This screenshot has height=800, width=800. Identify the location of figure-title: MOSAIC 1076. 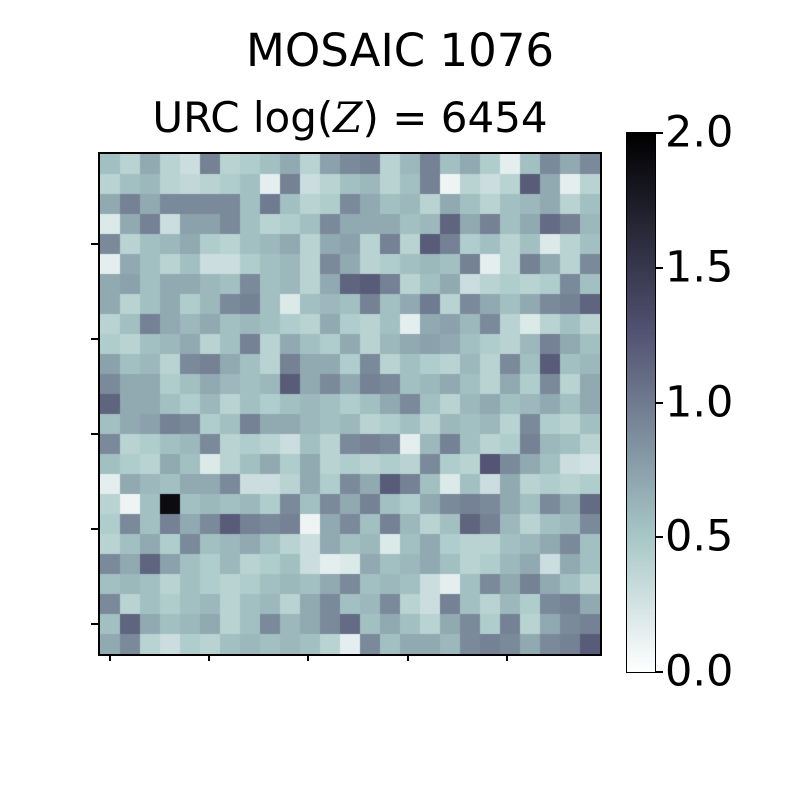
(400, 50).